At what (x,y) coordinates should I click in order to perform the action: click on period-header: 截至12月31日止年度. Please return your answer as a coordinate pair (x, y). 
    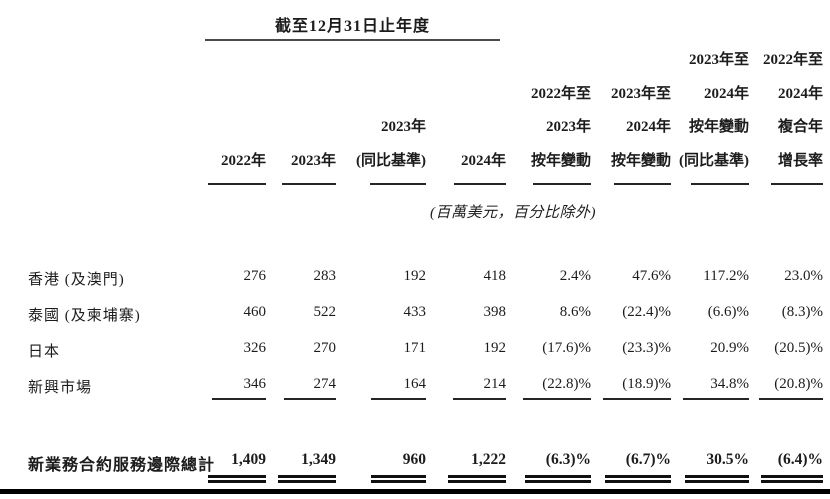
    Looking at the image, I should click on (352, 26).